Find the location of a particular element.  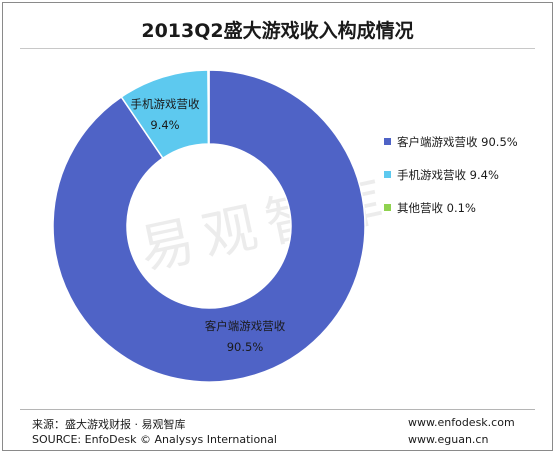

legend-label-1: 手机游戏营收 9.4% is located at coordinates (448, 175).